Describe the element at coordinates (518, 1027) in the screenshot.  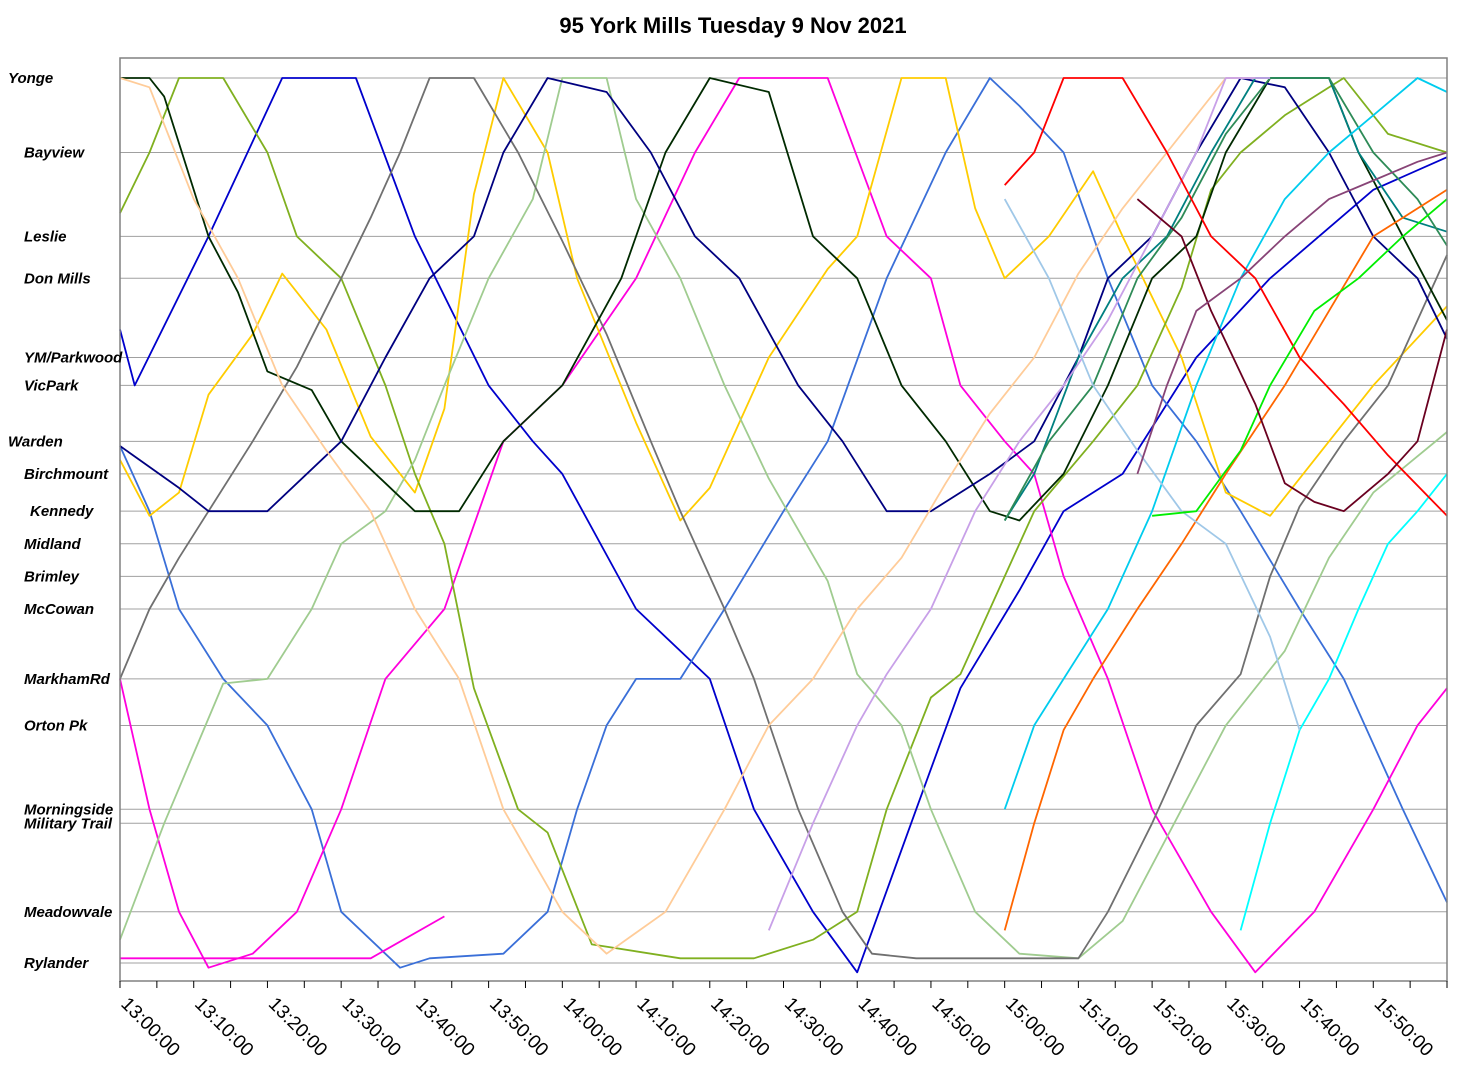
I see `x-tick-label: 13:50:00` at that location.